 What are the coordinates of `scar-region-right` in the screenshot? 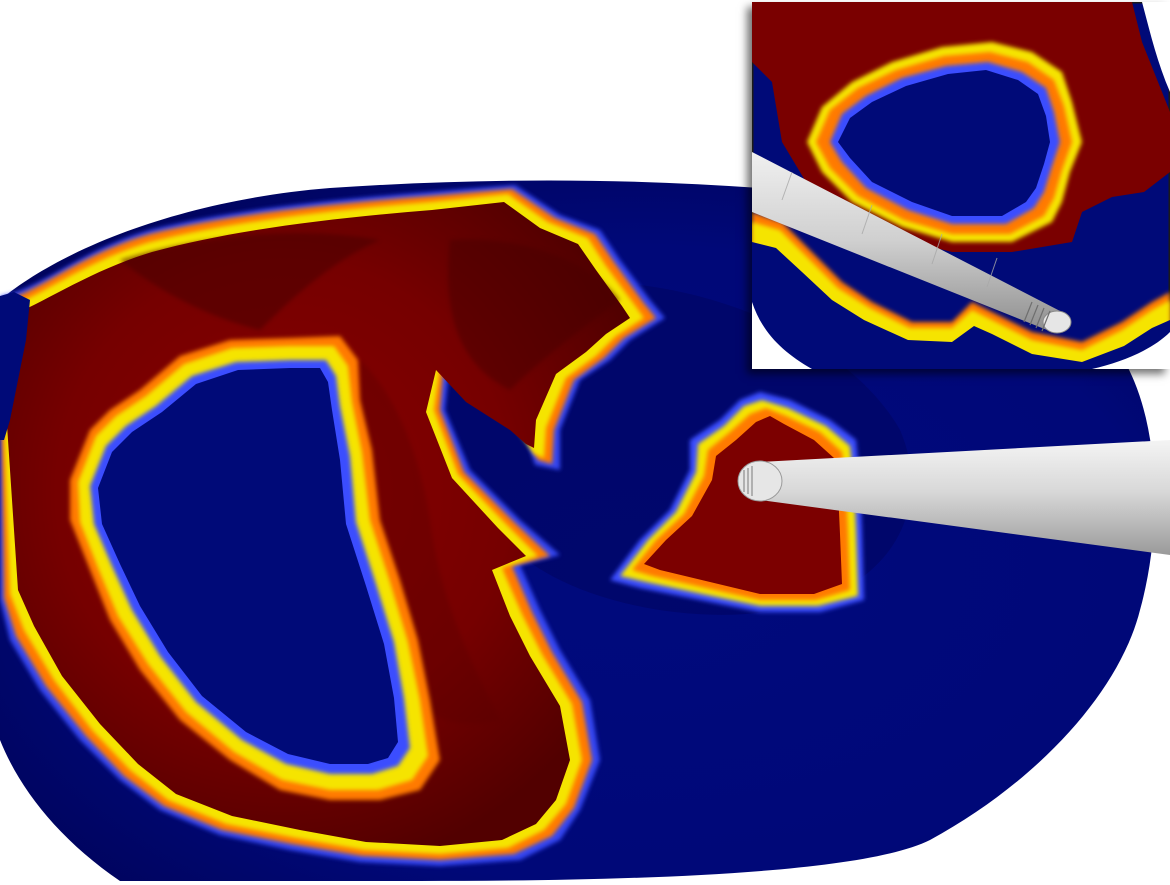 It's located at (737, 502).